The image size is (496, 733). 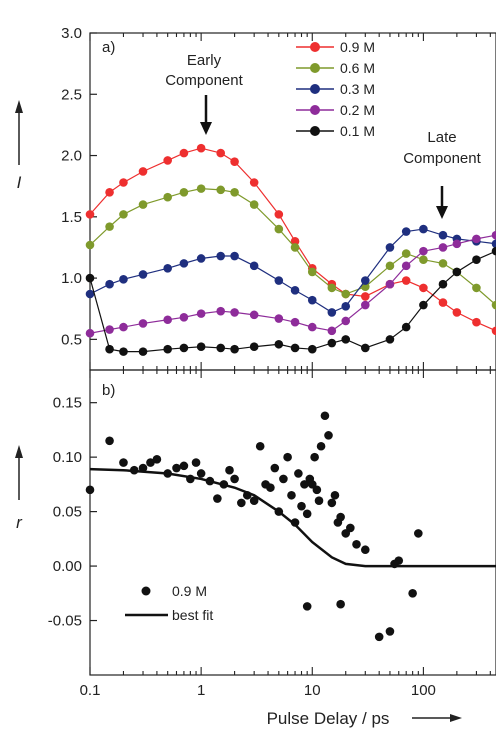 What do you see at coordinates (442, 158) in the screenshot?
I see `annotation-late-line2: Component` at bounding box center [442, 158].